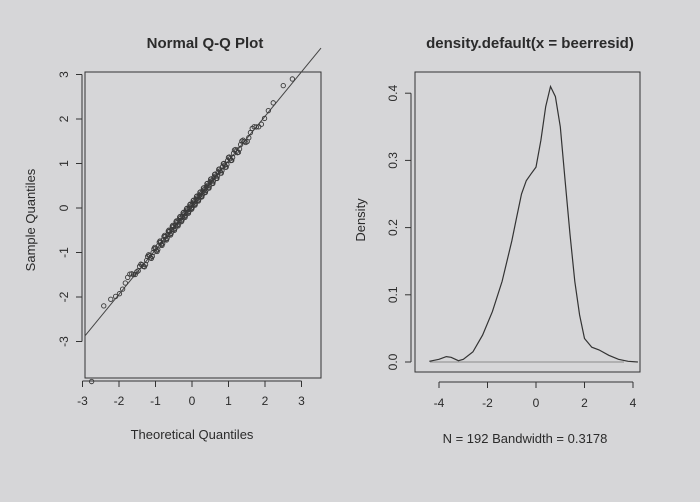 The height and width of the screenshot is (502, 700). What do you see at coordinates (439, 403) in the screenshot?
I see `density-x-tick-label: -4` at bounding box center [439, 403].